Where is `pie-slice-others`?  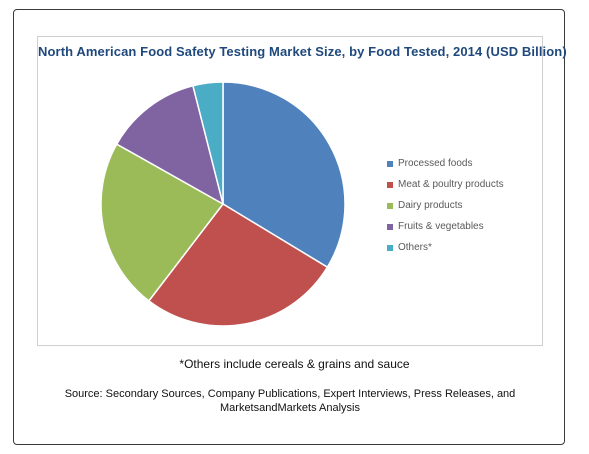 pie-slice-others is located at coordinates (208, 143).